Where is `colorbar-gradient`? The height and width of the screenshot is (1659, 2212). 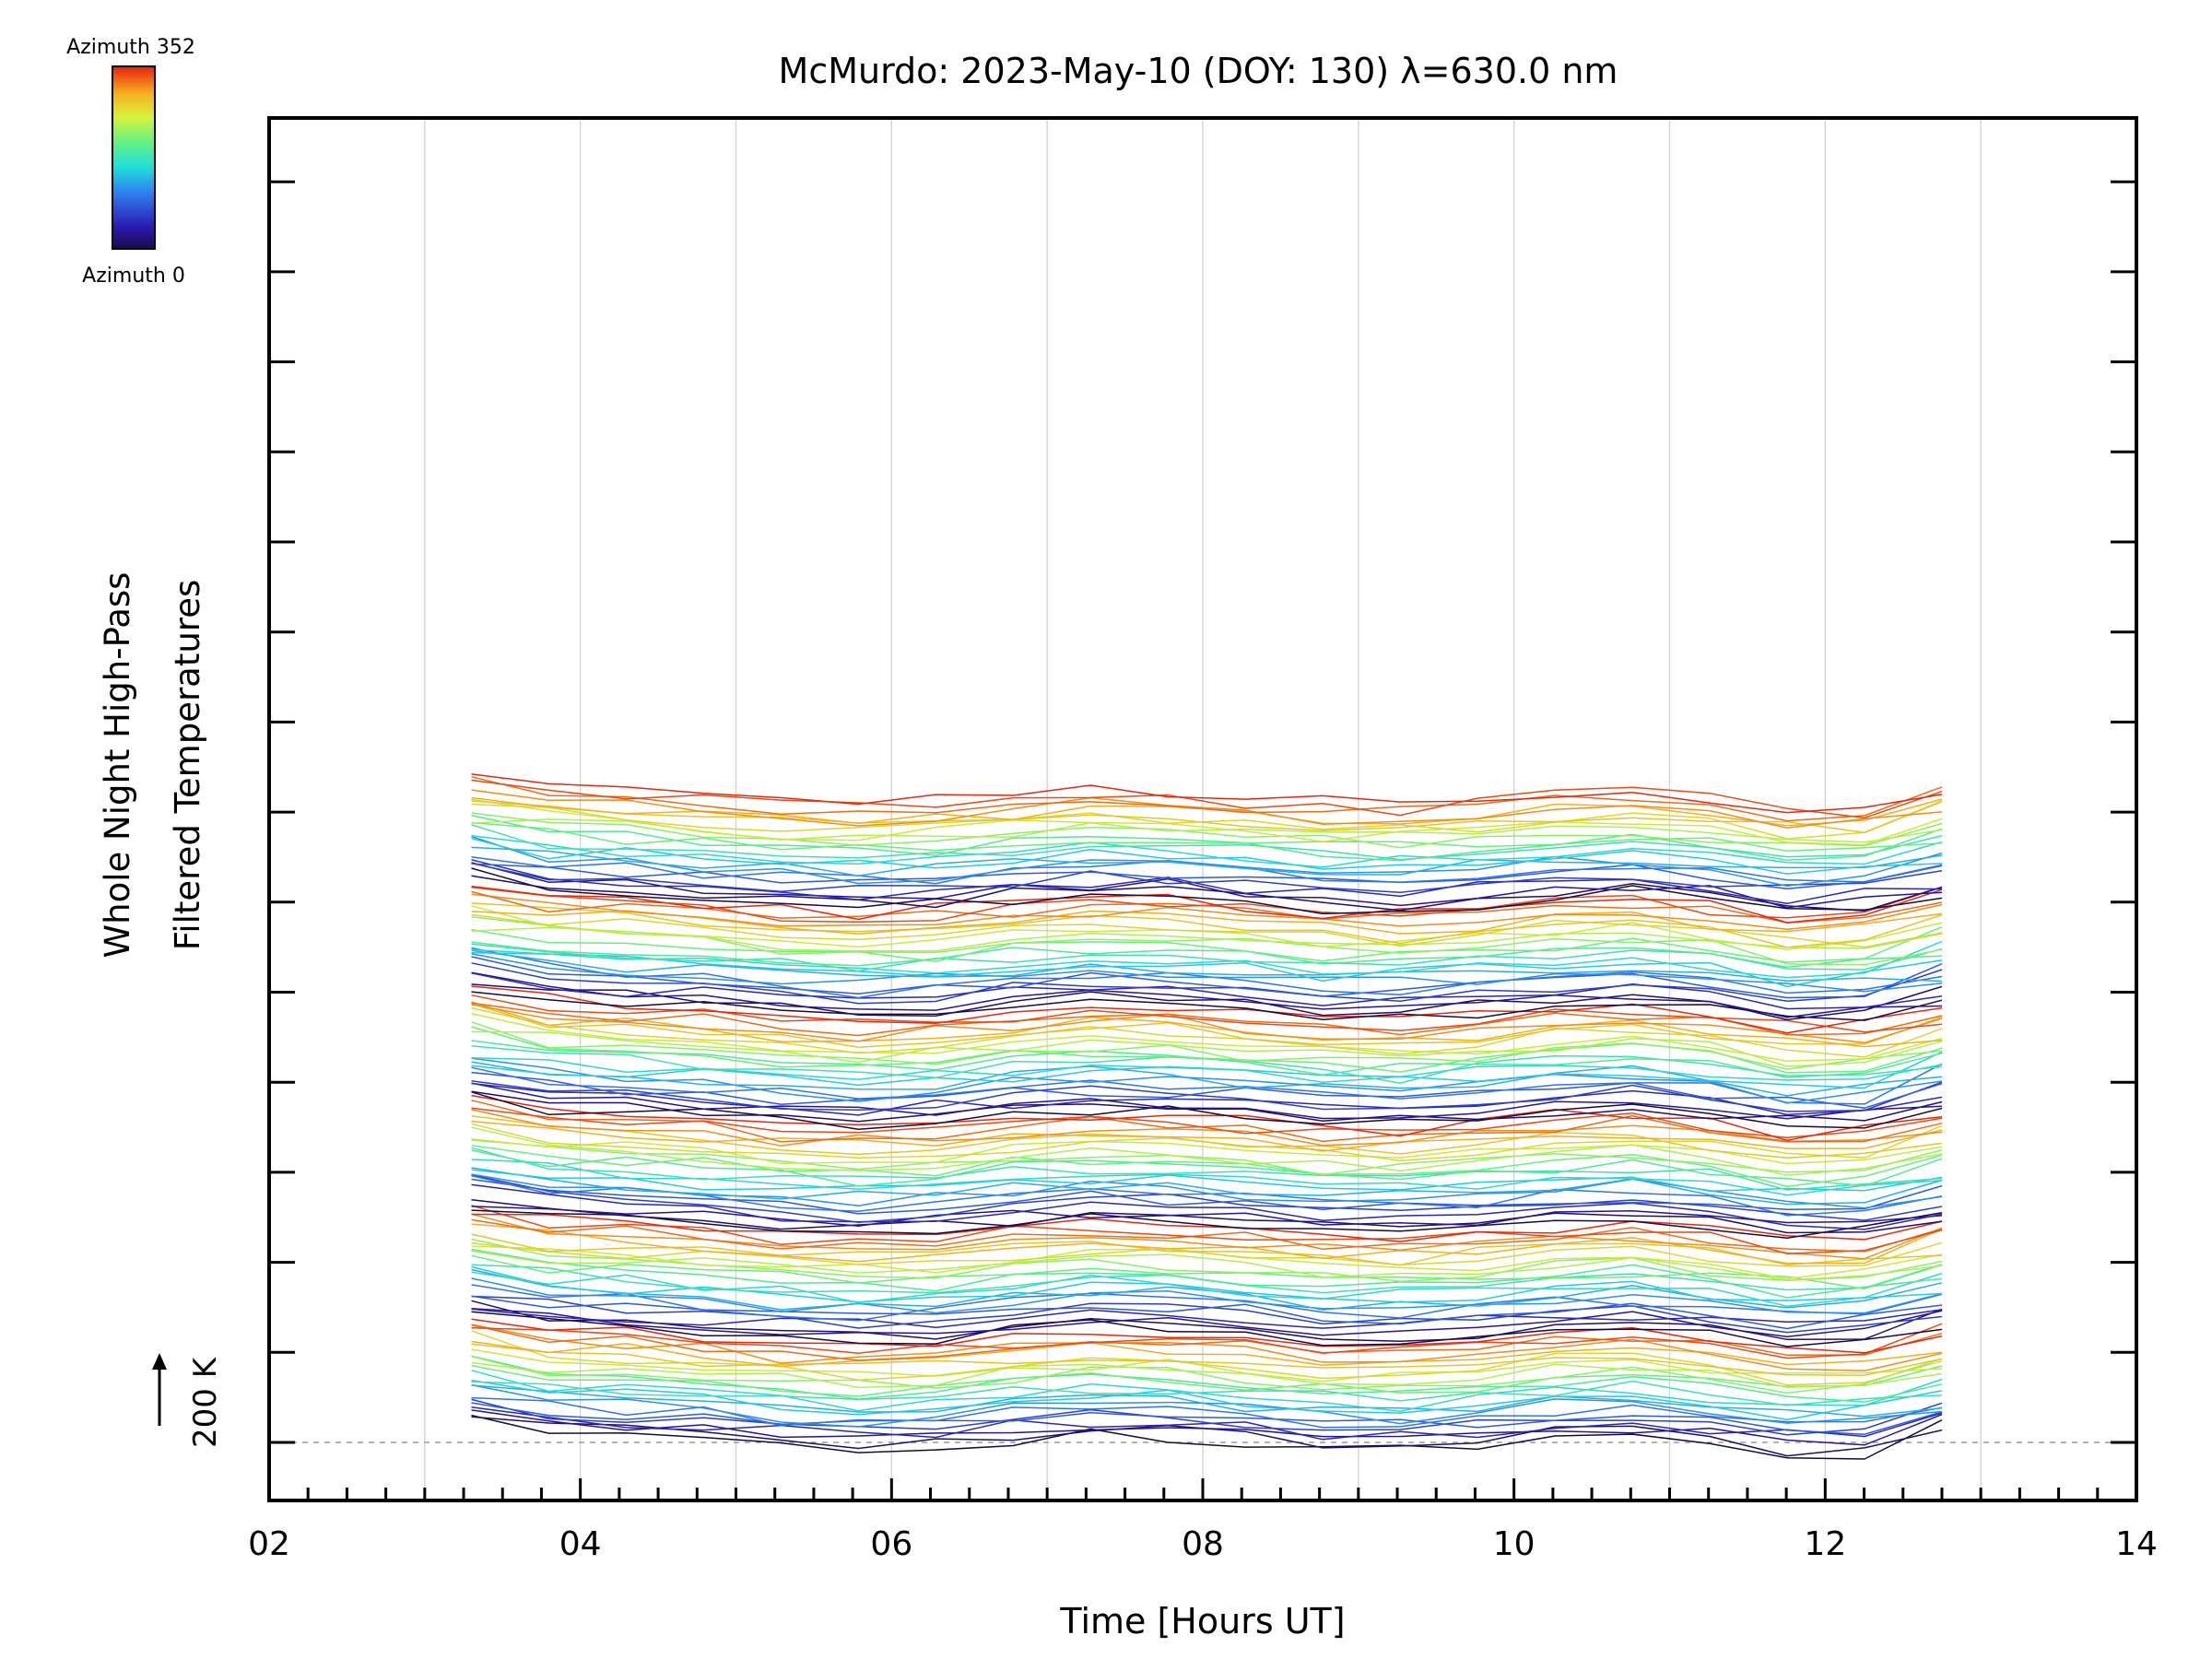
colorbar-gradient is located at coordinates (134, 157).